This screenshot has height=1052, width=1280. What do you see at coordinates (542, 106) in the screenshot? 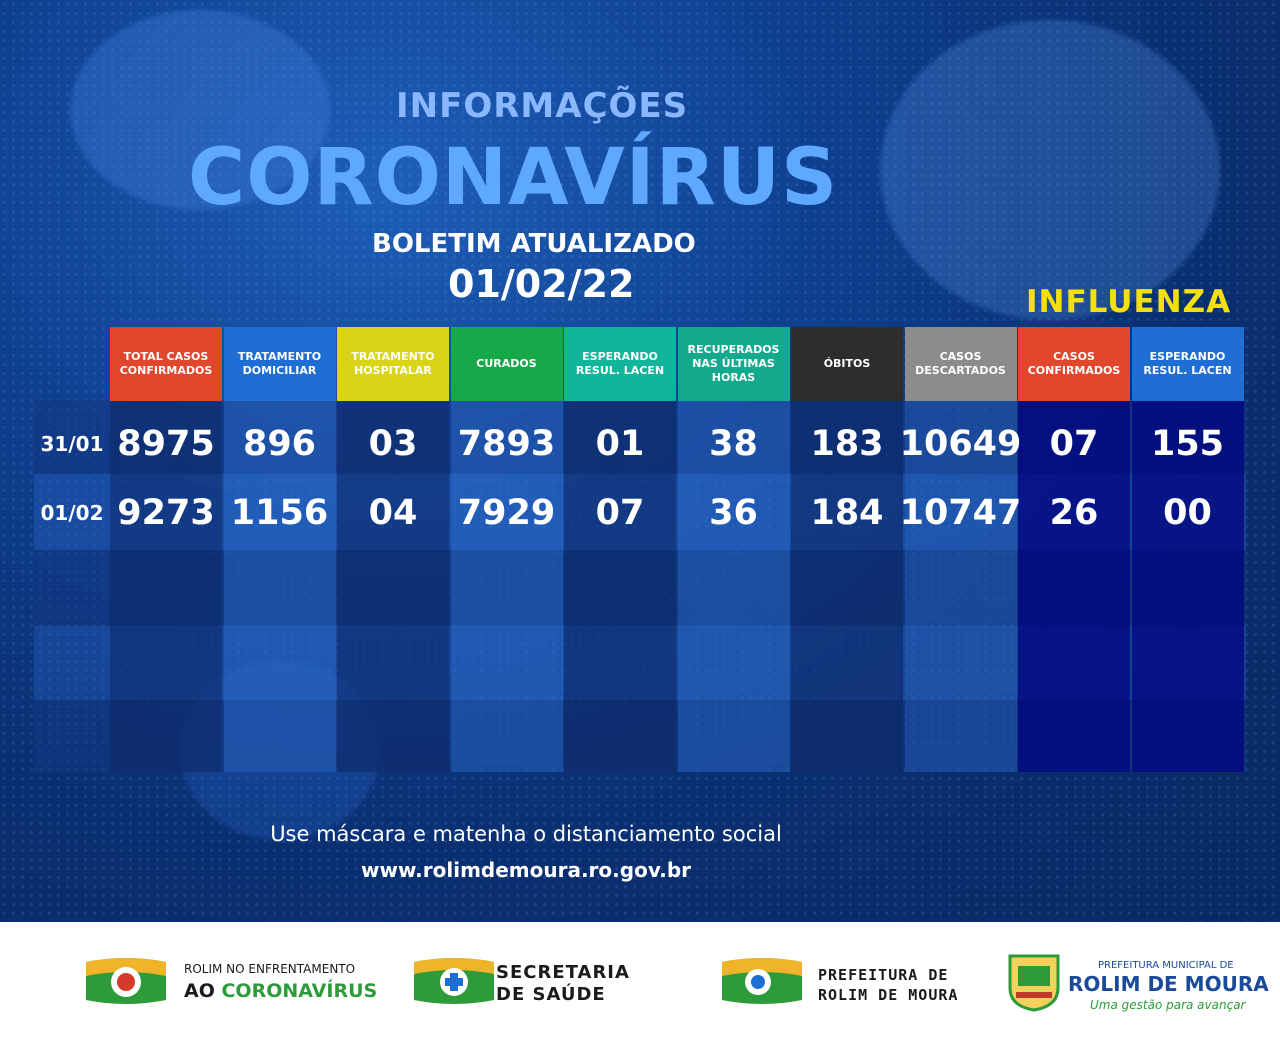
I see `title-informacoes: INFORMAÇÕES` at bounding box center [542, 106].